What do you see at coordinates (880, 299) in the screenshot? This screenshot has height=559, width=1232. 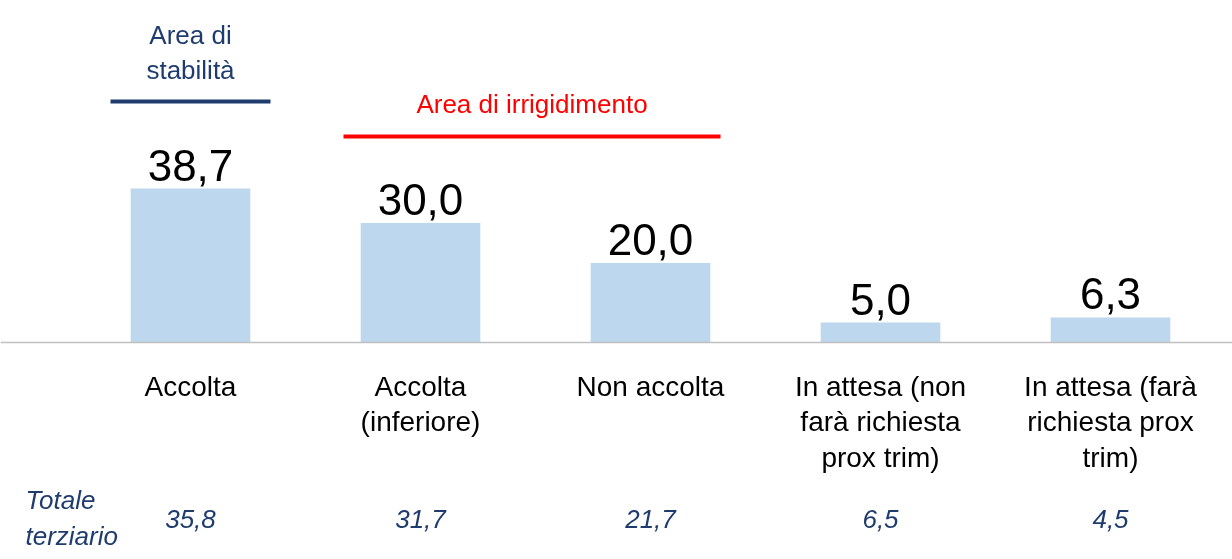 I see `data-label: 5,0` at bounding box center [880, 299].